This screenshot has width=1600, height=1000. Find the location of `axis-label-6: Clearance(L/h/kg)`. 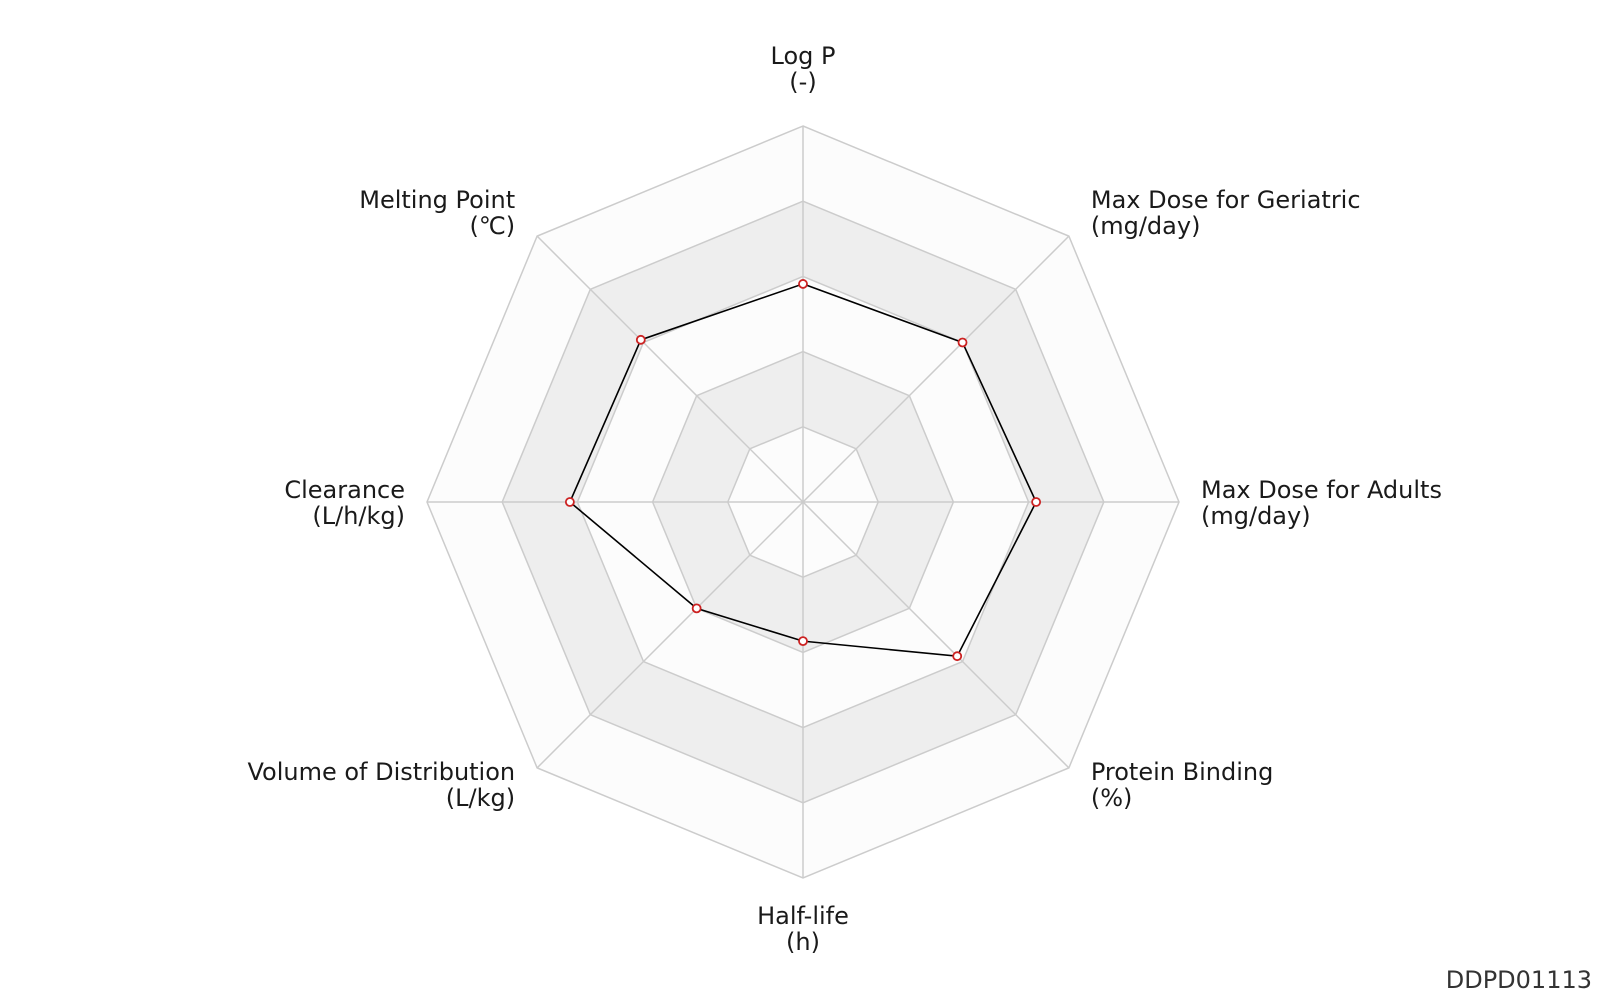

axis-label-6: Clearance(L/h/kg) is located at coordinates (344, 503).